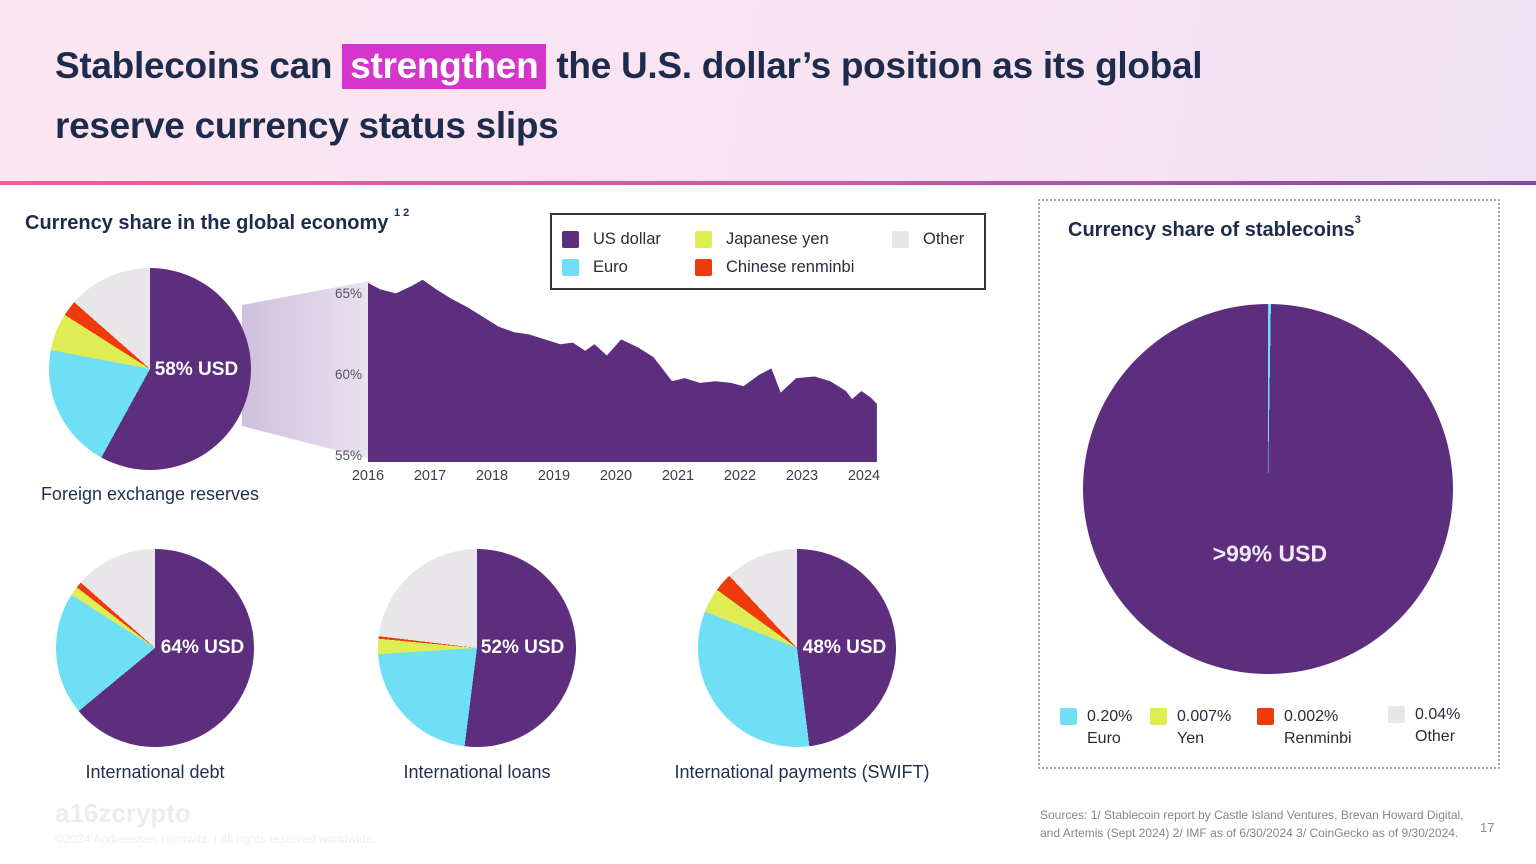 This screenshot has width=1536, height=864. I want to click on x-axis-tick: 2021, so click(678, 476).